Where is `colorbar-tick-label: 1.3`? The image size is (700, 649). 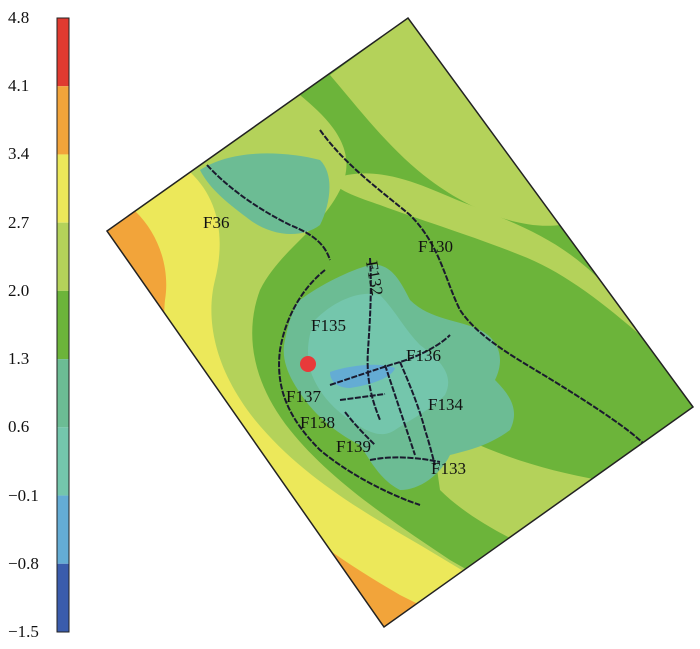
colorbar-tick-label: 1.3 is located at coordinates (19, 359).